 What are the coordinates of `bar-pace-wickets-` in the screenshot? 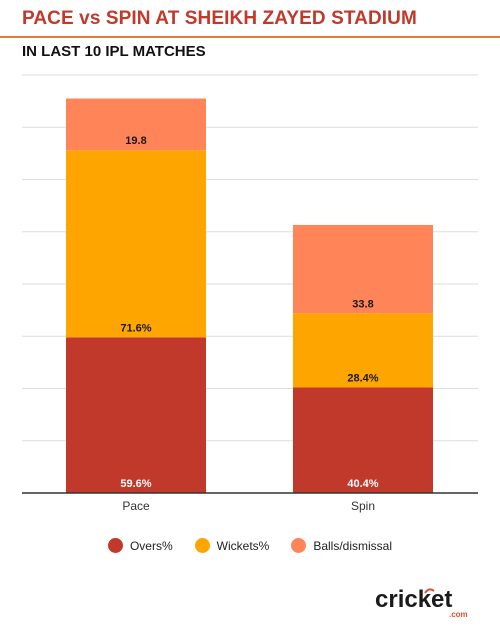 It's located at (136, 244).